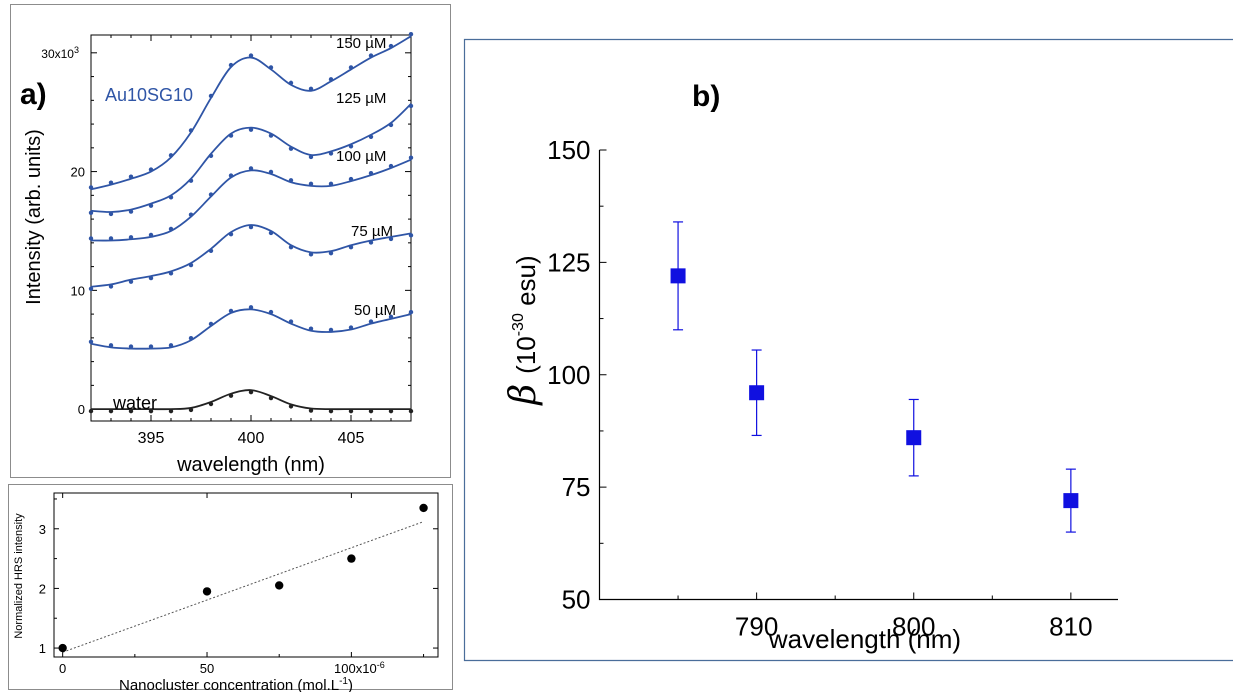  I want to click on x-tick-label: 100x10-6, so click(359, 668).